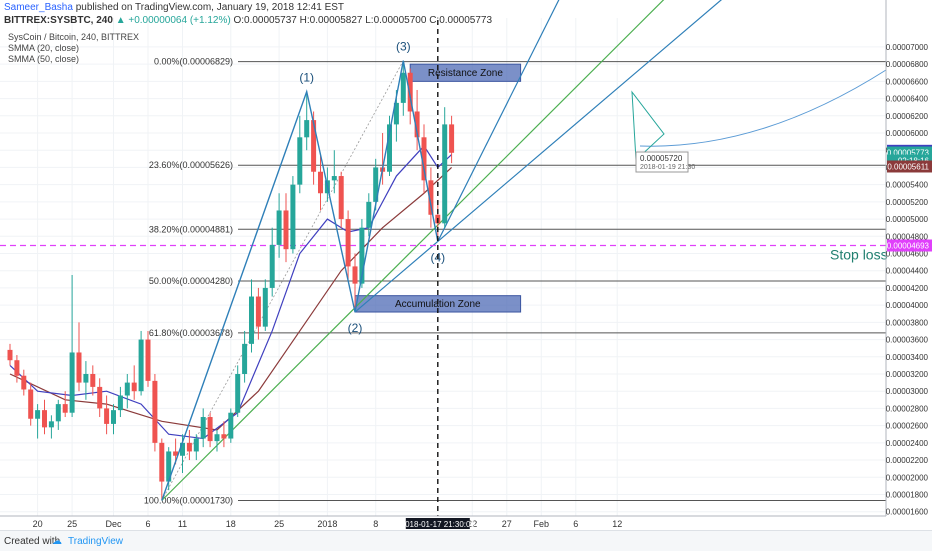 The image size is (932, 551). Describe the element at coordinates (907, 116) in the screenshot. I see `y-tick-label: 0.00006200` at that location.